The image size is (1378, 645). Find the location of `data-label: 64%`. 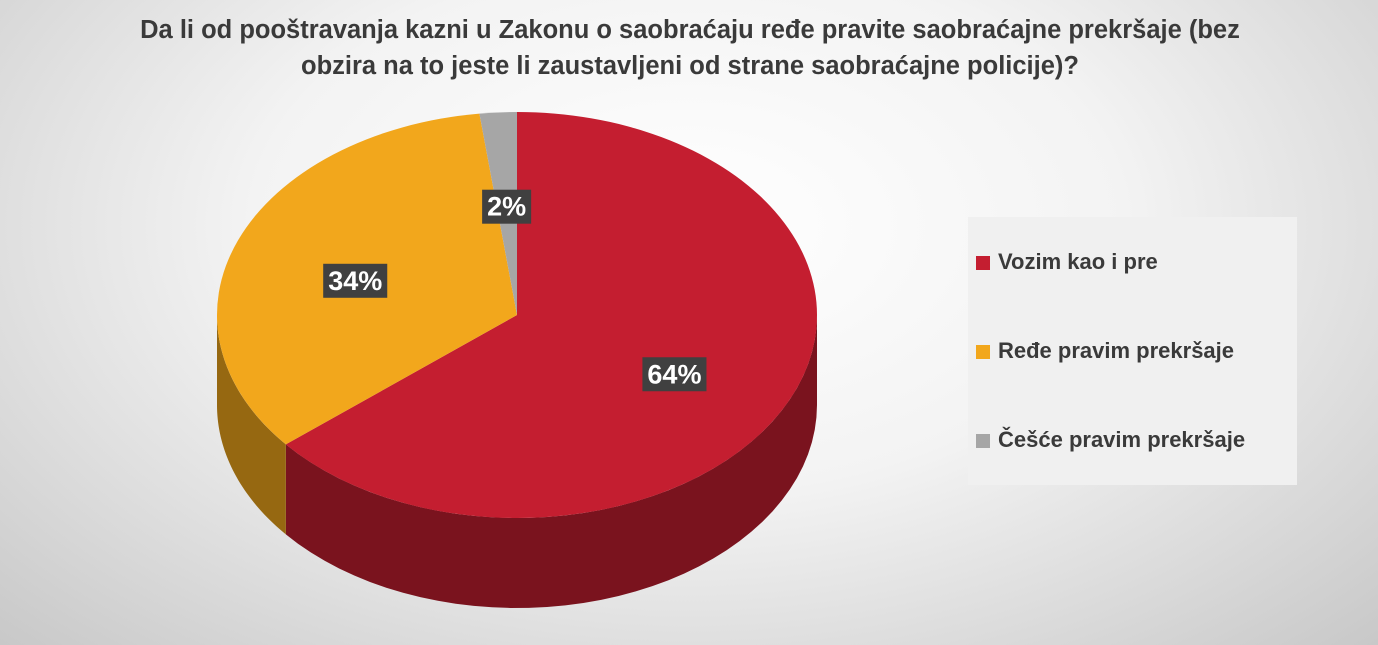

data-label: 64% is located at coordinates (674, 374).